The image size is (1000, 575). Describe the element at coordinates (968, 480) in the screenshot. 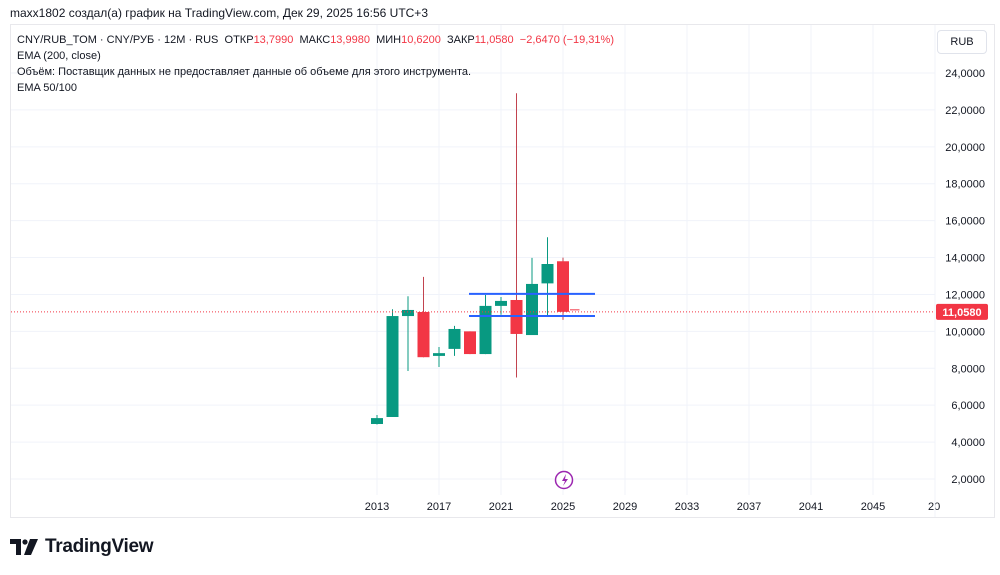

I see `y-tick-label: 2,0000` at that location.